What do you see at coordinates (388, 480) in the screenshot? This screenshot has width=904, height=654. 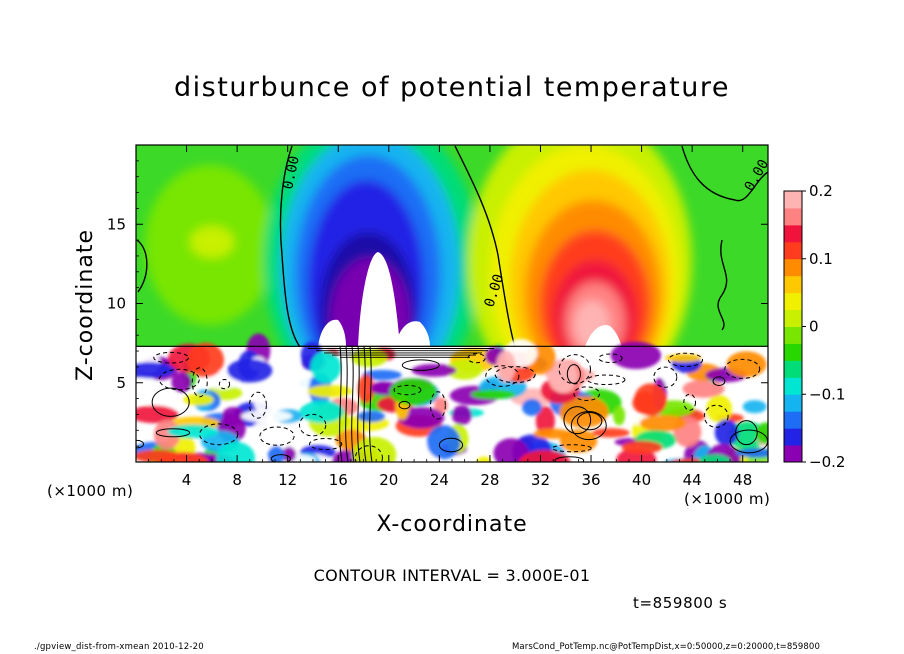 I see `x-tick-label: 20` at bounding box center [388, 480].